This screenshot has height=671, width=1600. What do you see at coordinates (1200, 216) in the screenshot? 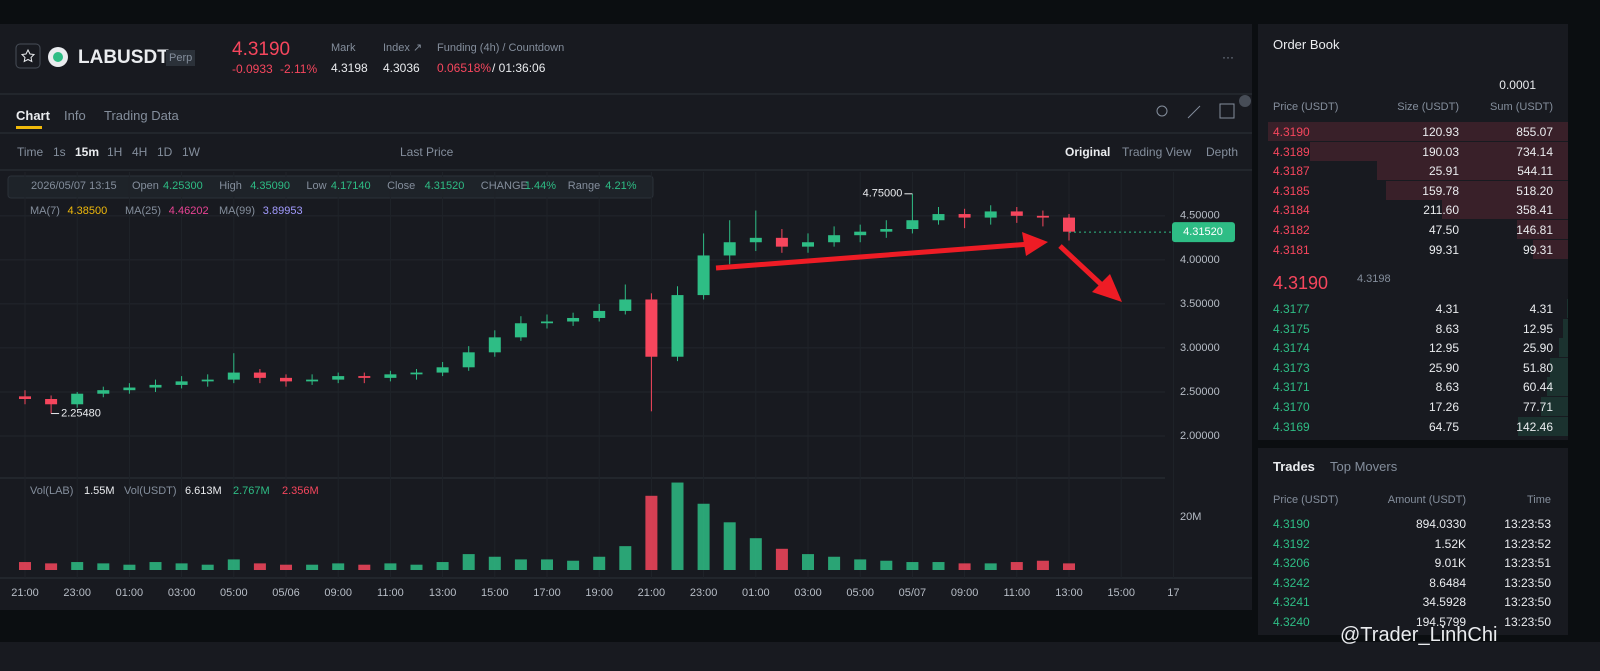
I see `y-tick-label: 4.50000` at bounding box center [1200, 216].